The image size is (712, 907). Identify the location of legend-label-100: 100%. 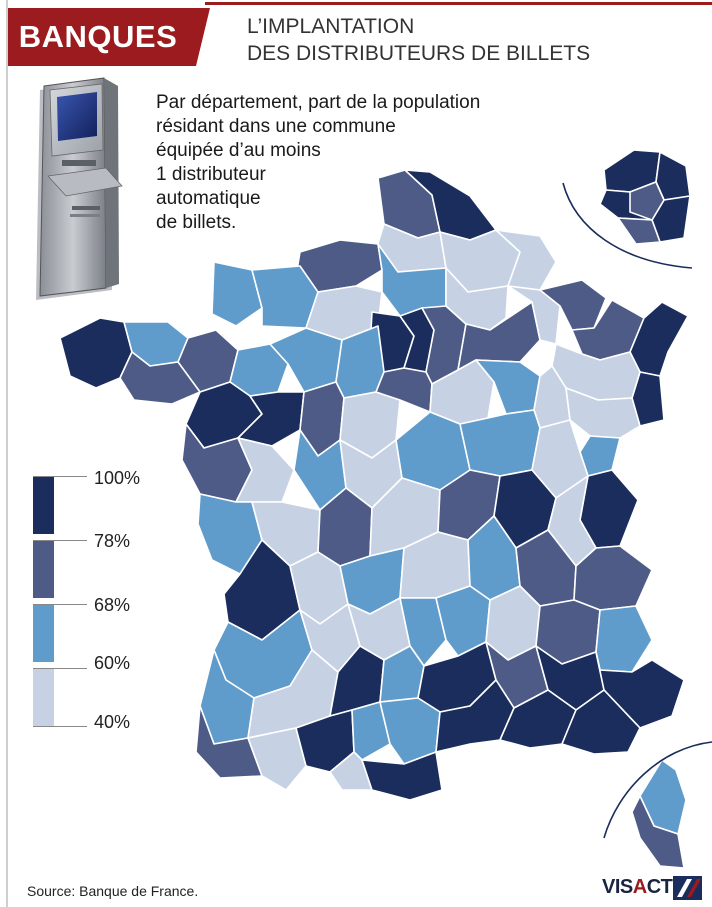
(117, 478).